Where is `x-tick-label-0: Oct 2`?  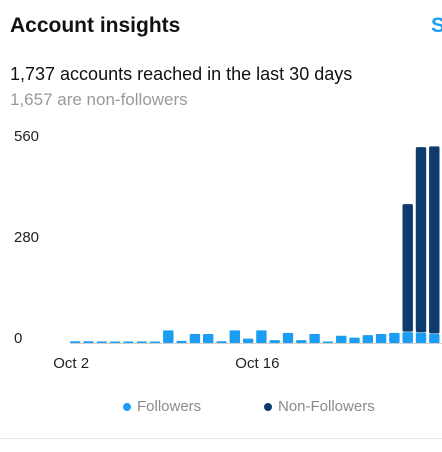
x-tick-label-0: Oct 2 is located at coordinates (71, 363).